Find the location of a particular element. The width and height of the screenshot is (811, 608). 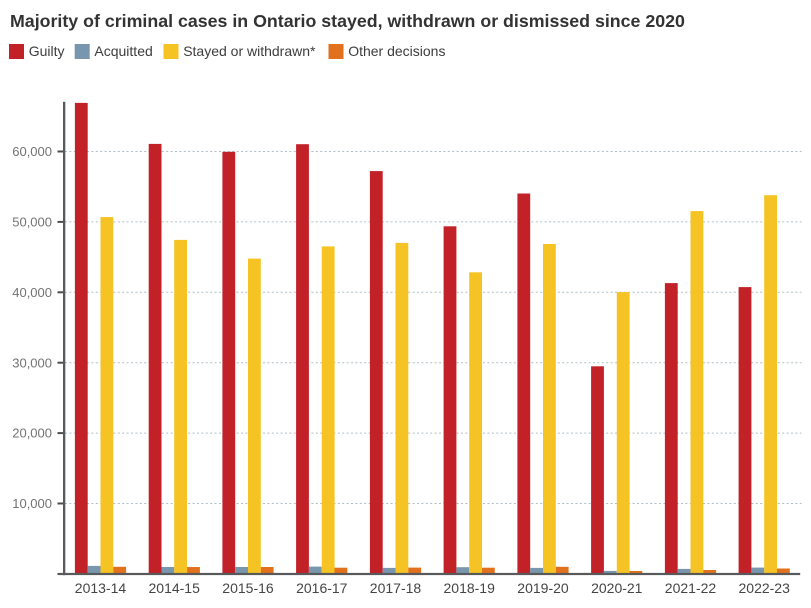

svg-text: 2018-19 is located at coordinates (470, 588).